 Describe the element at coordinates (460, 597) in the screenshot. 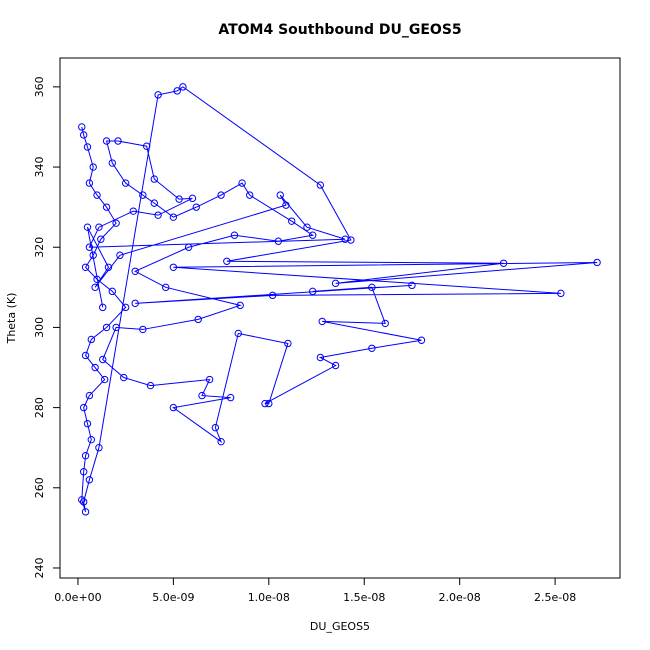

I see `x-tick-label: 2.0e-08` at that location.